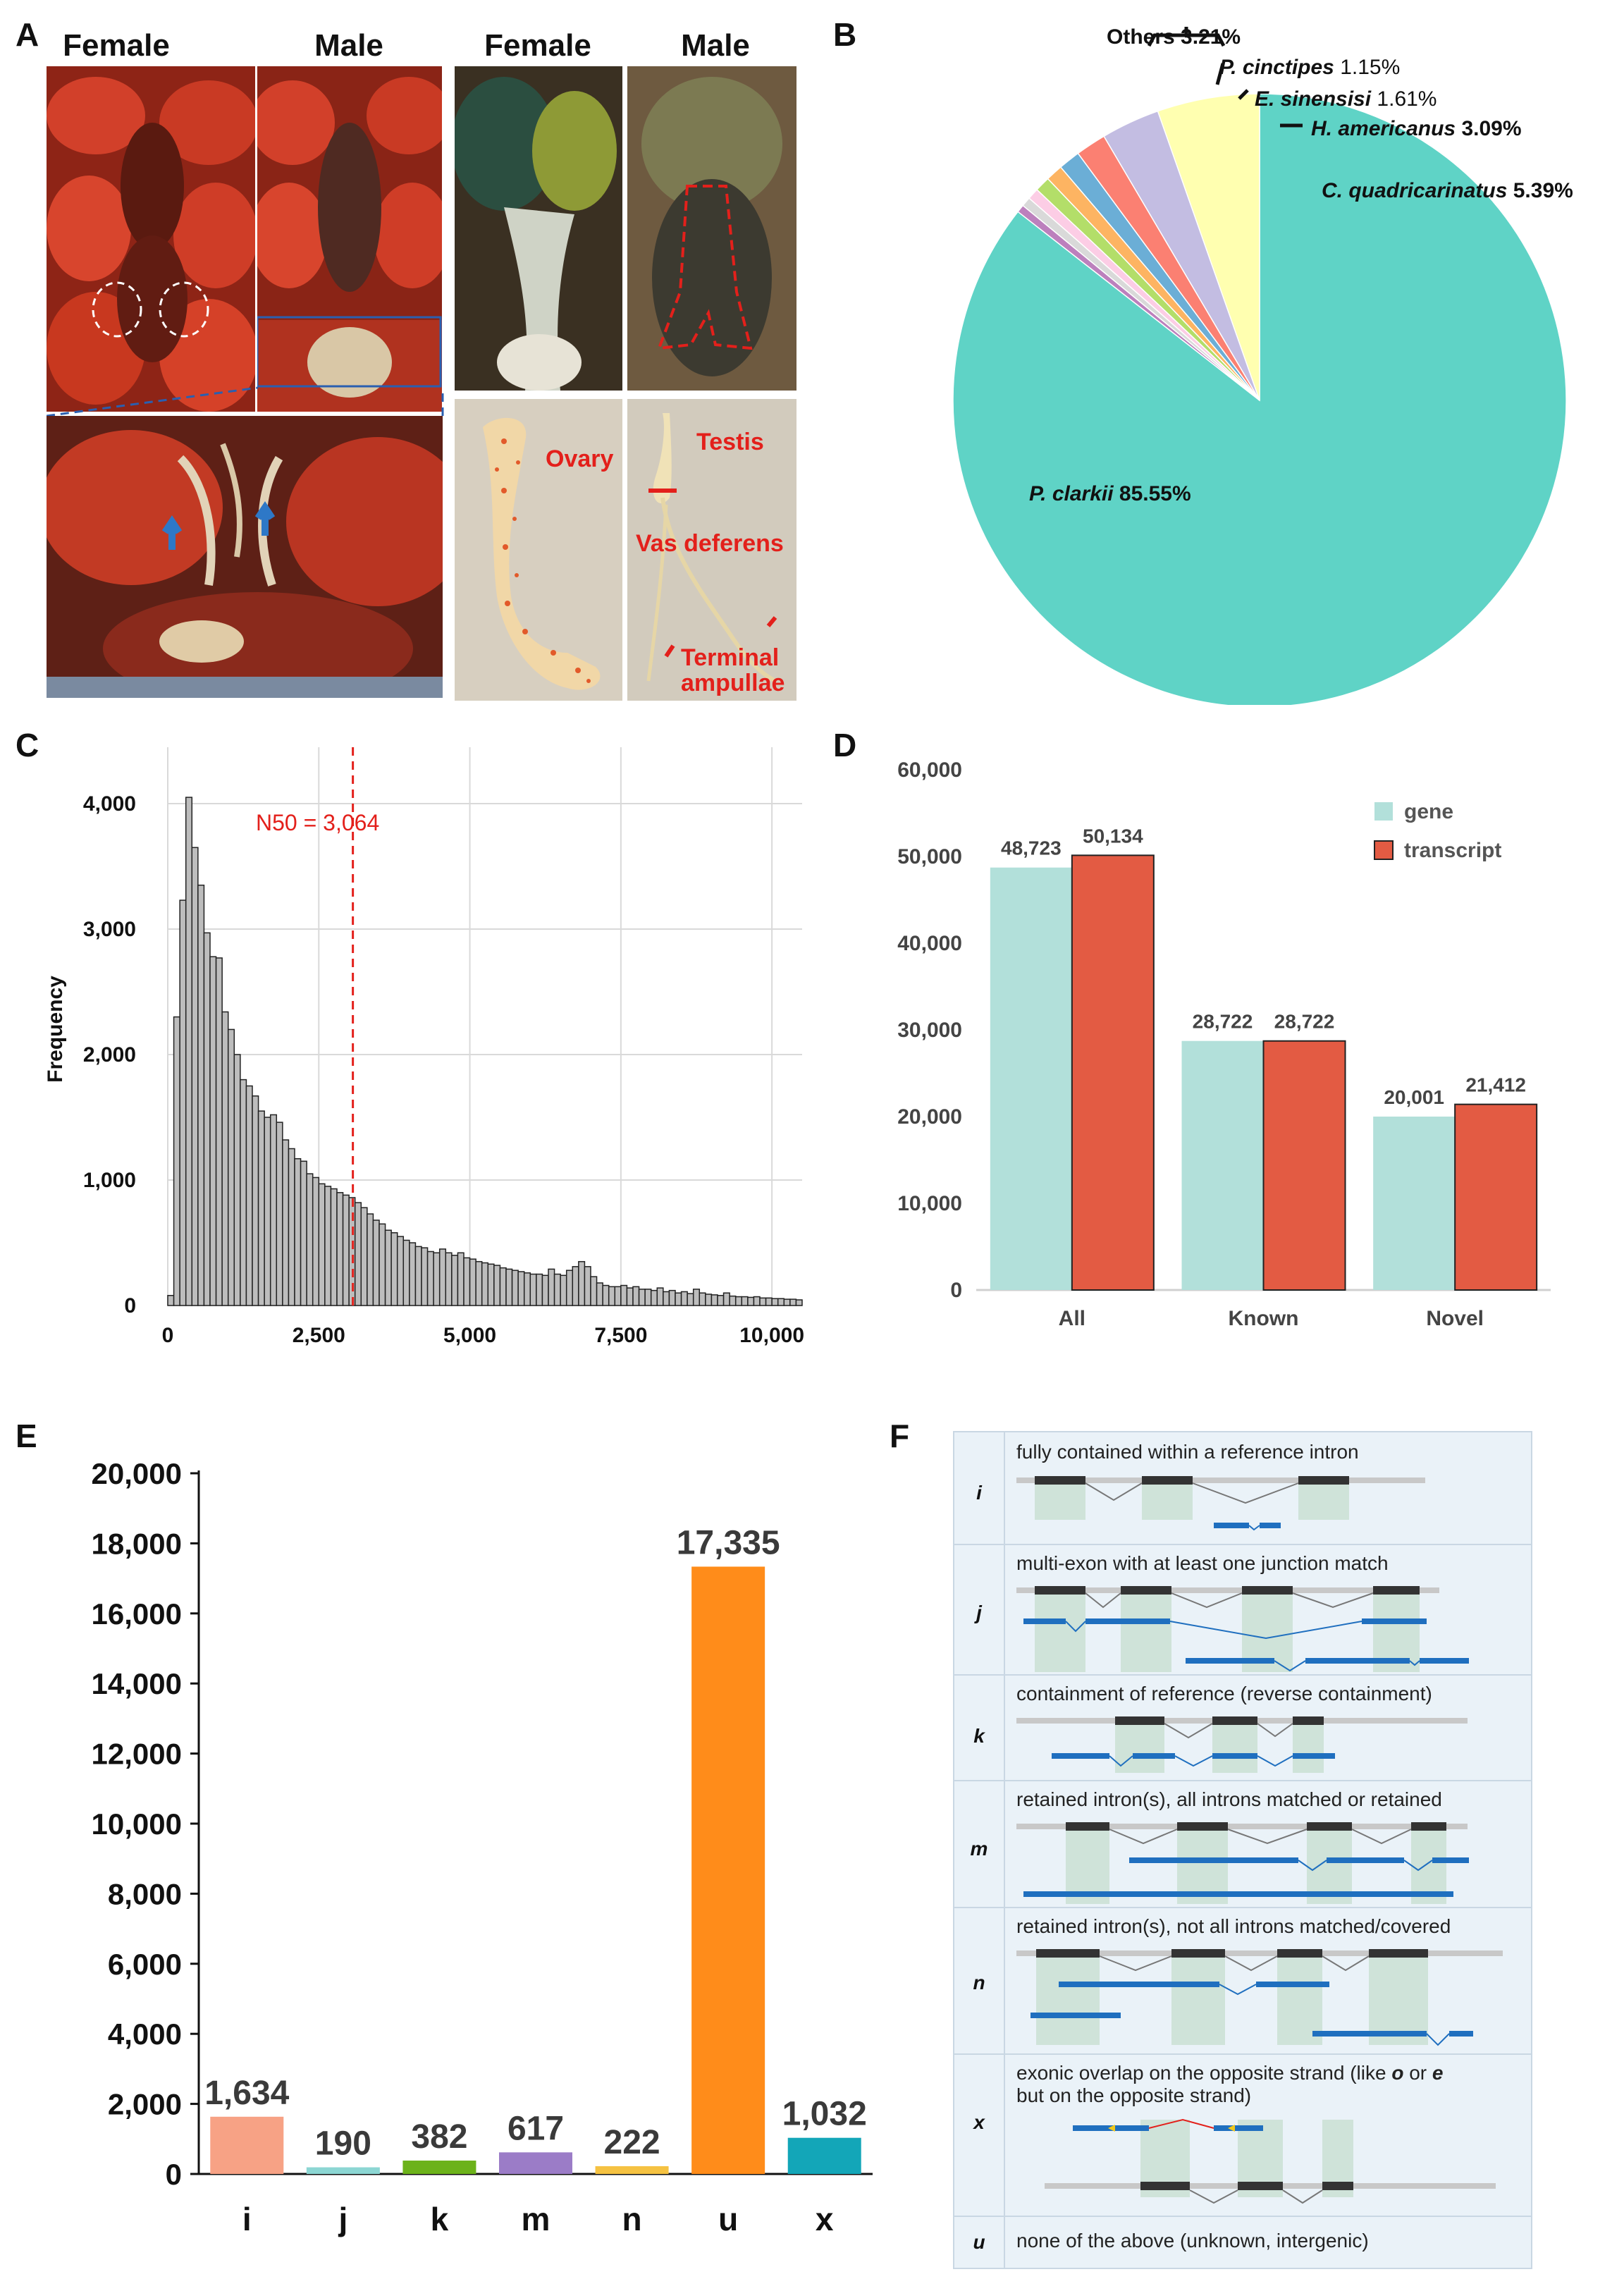  What do you see at coordinates (979, 1736) in the screenshot?
I see `code-k: k` at bounding box center [979, 1736].